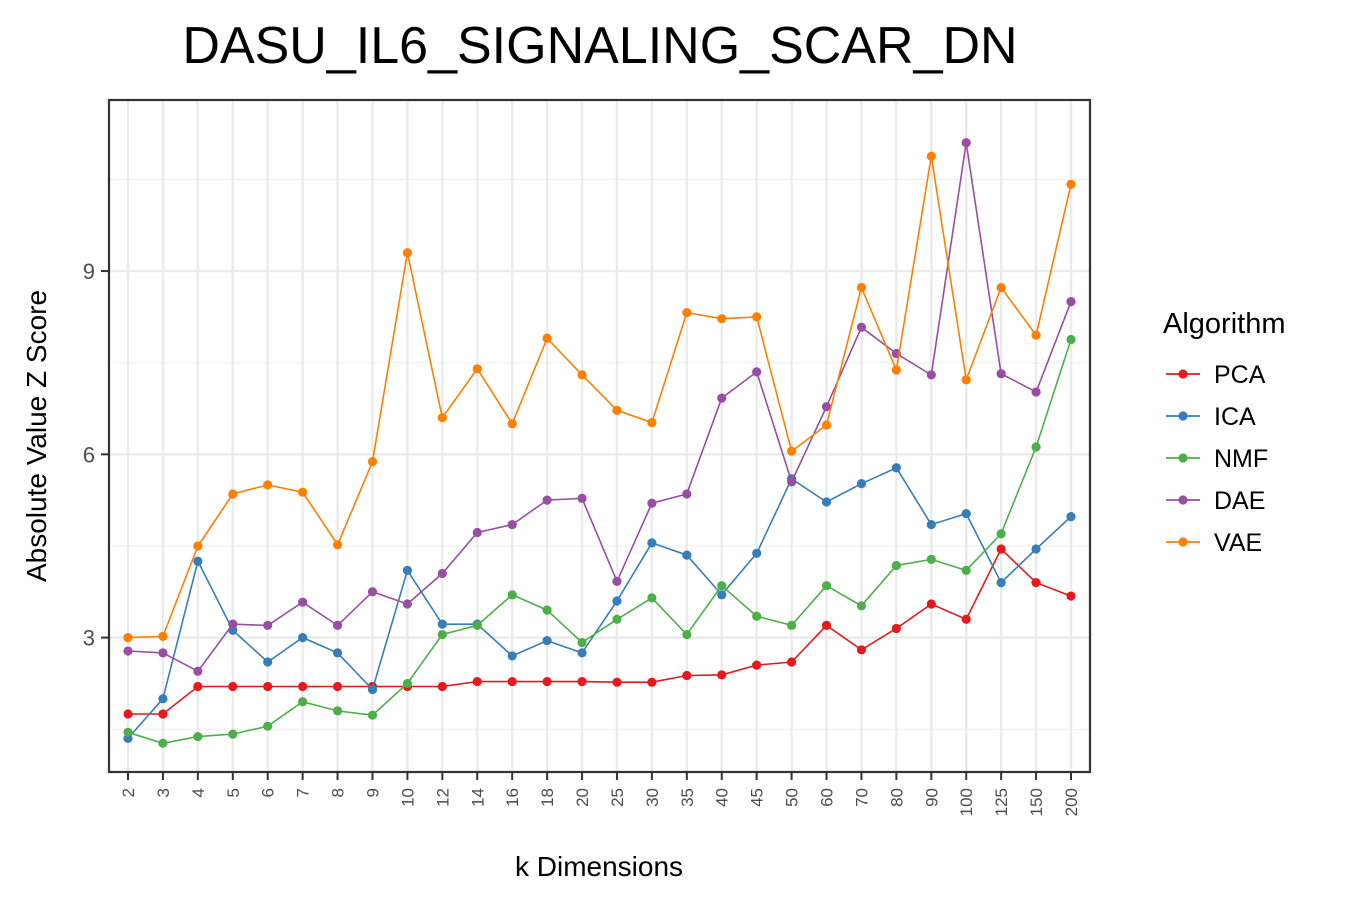  What do you see at coordinates (338, 792) in the screenshot?
I see `x-tick-label: 8` at bounding box center [338, 792].